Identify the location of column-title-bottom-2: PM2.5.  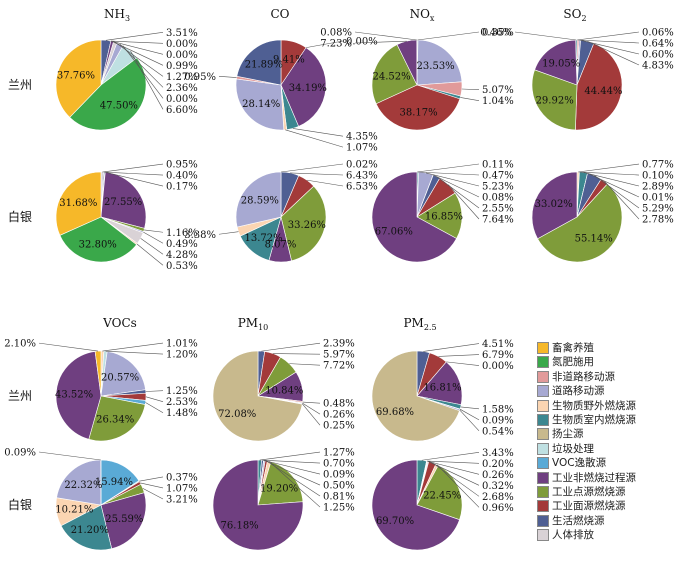
(419, 324).